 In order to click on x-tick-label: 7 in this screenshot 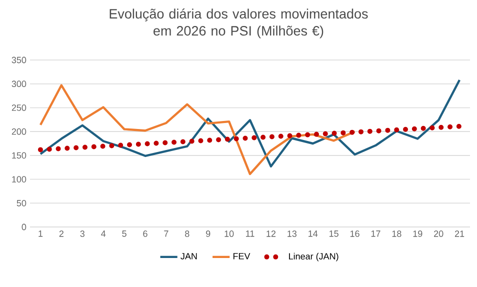, I will do `click(166, 233)`.